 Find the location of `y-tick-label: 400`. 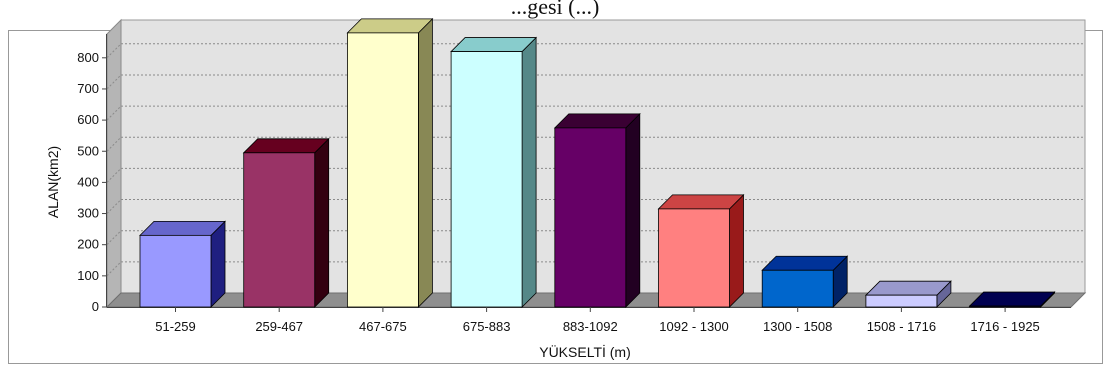

y-tick-label: 400 is located at coordinates (88, 181).